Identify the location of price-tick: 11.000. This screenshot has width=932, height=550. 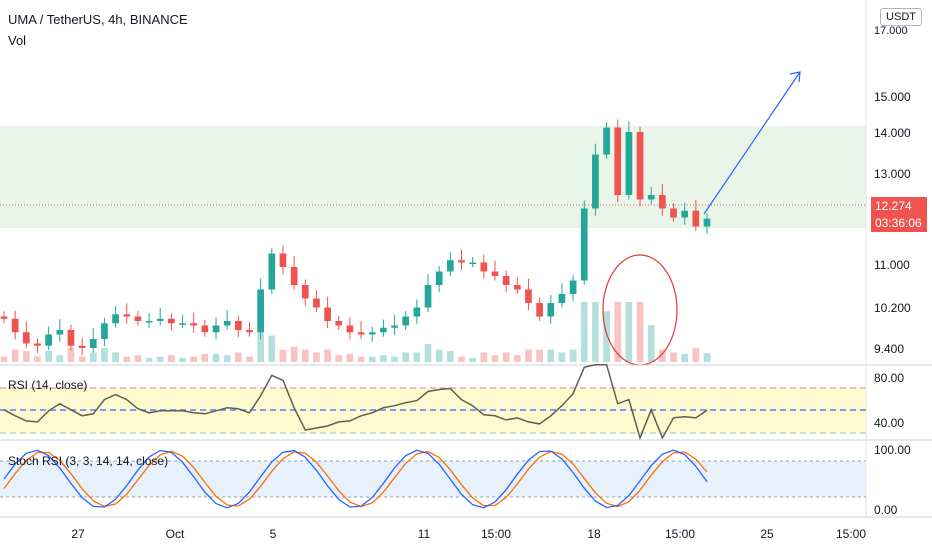
(892, 265).